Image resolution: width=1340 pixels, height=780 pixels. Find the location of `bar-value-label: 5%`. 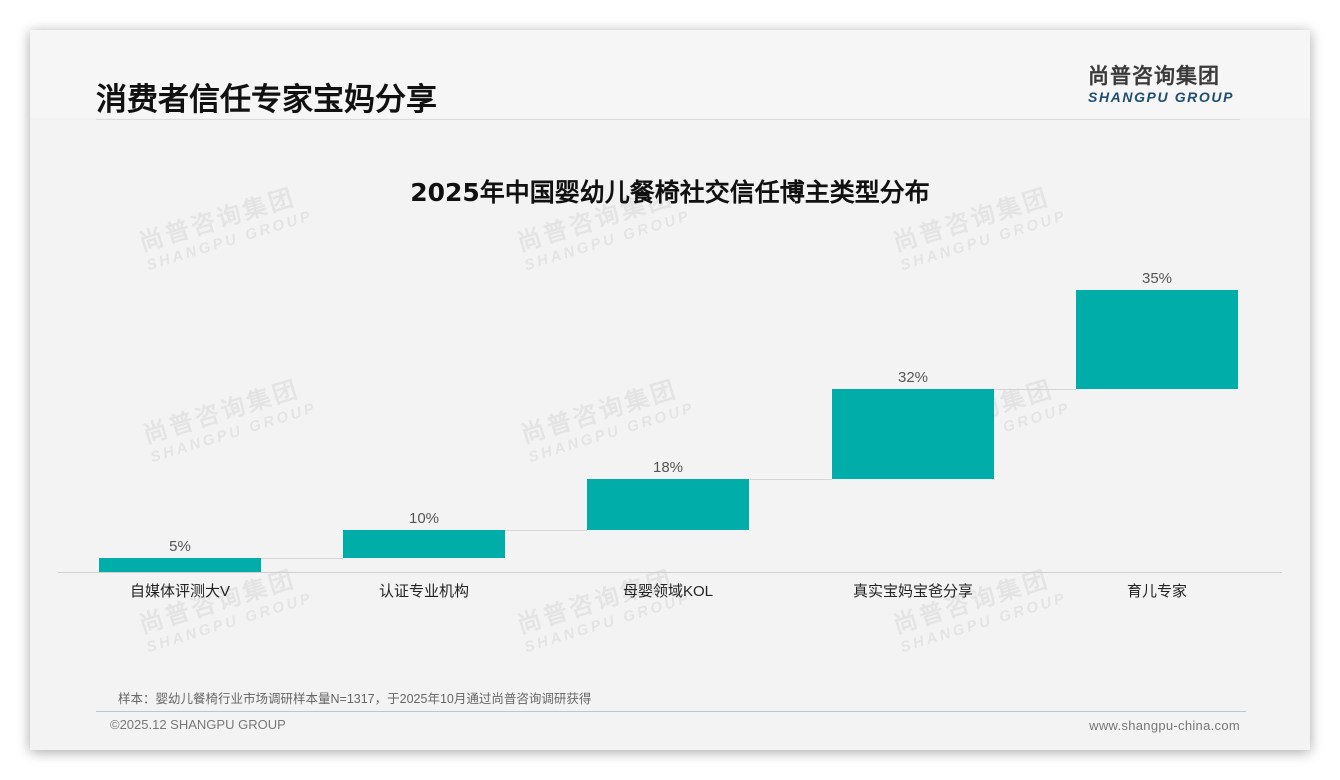

bar-value-label: 5% is located at coordinates (180, 546).